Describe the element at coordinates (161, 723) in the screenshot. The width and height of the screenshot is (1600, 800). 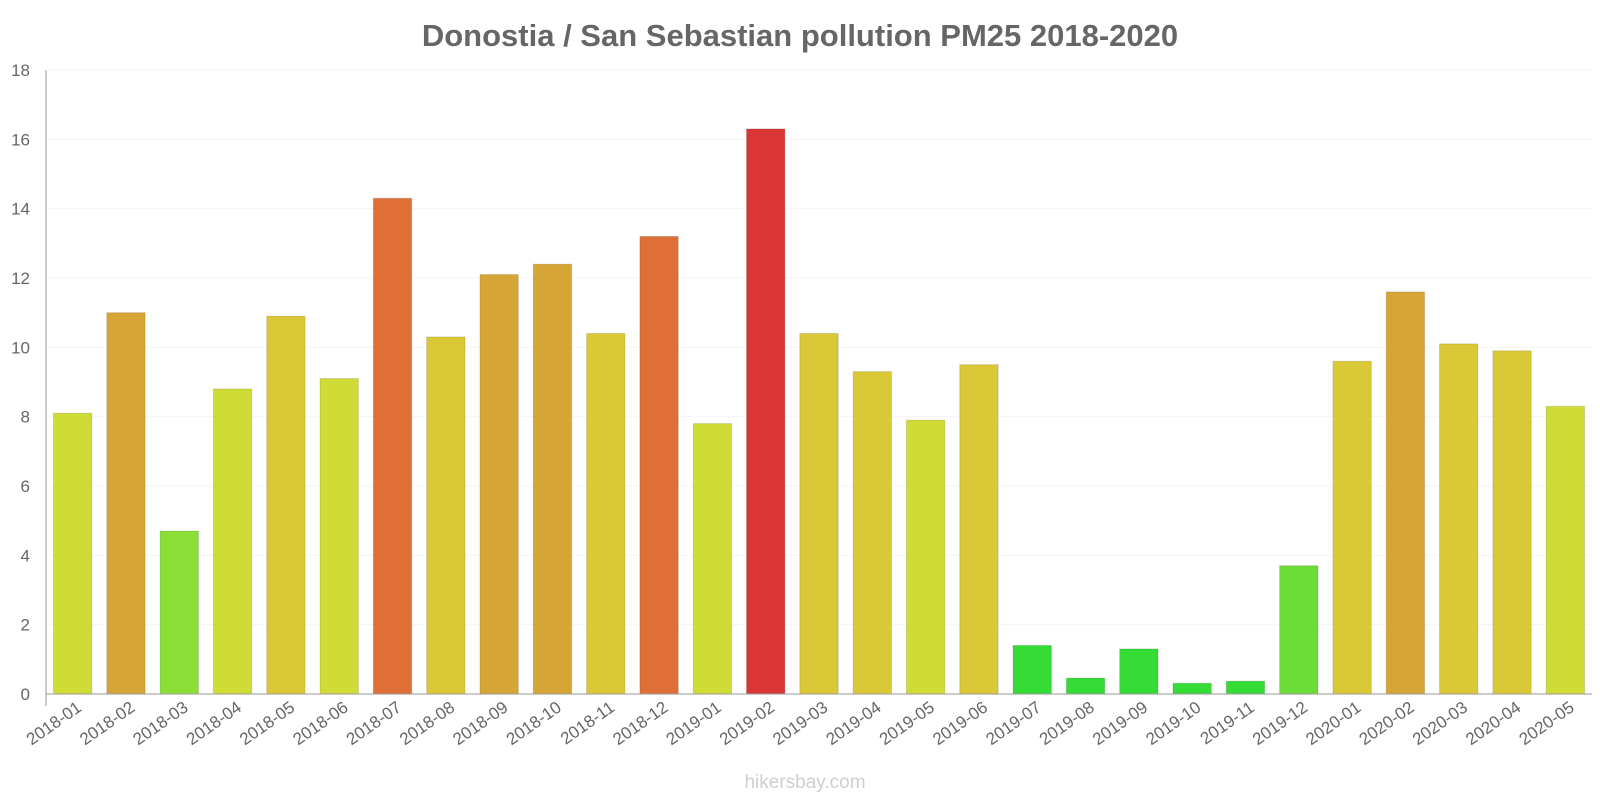
I see `x-tick-label: 2018-03` at that location.